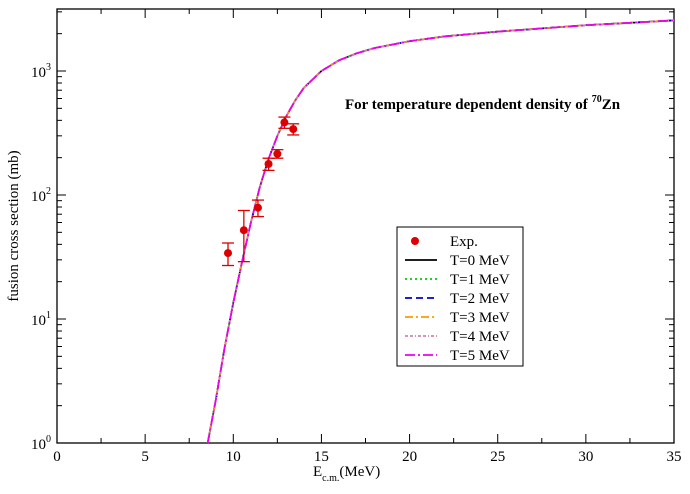 The height and width of the screenshot is (494, 690). What do you see at coordinates (409, 457) in the screenshot?
I see `x-tick-label: 20` at bounding box center [409, 457].